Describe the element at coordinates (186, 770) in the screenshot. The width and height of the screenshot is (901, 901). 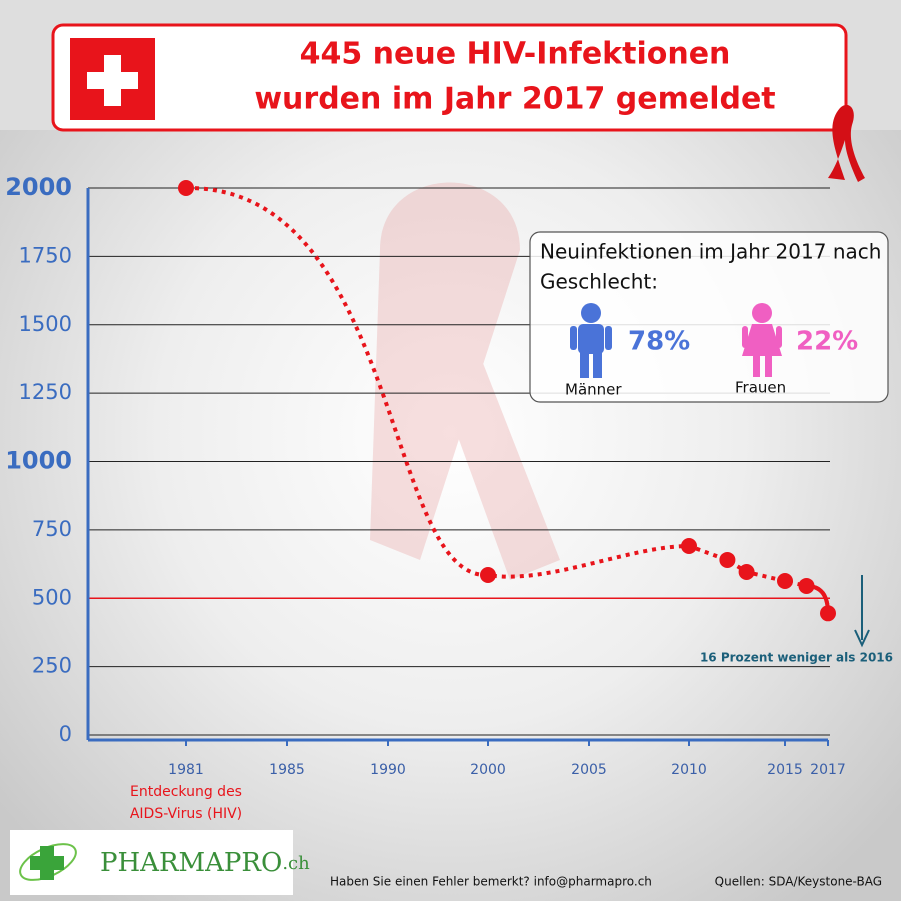
I see `x-tick-label: 1981` at that location.